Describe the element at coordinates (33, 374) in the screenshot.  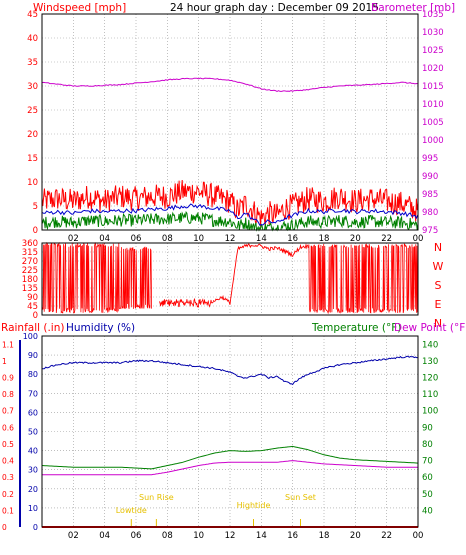
I see `humidity-tick-label: 80` at that location.